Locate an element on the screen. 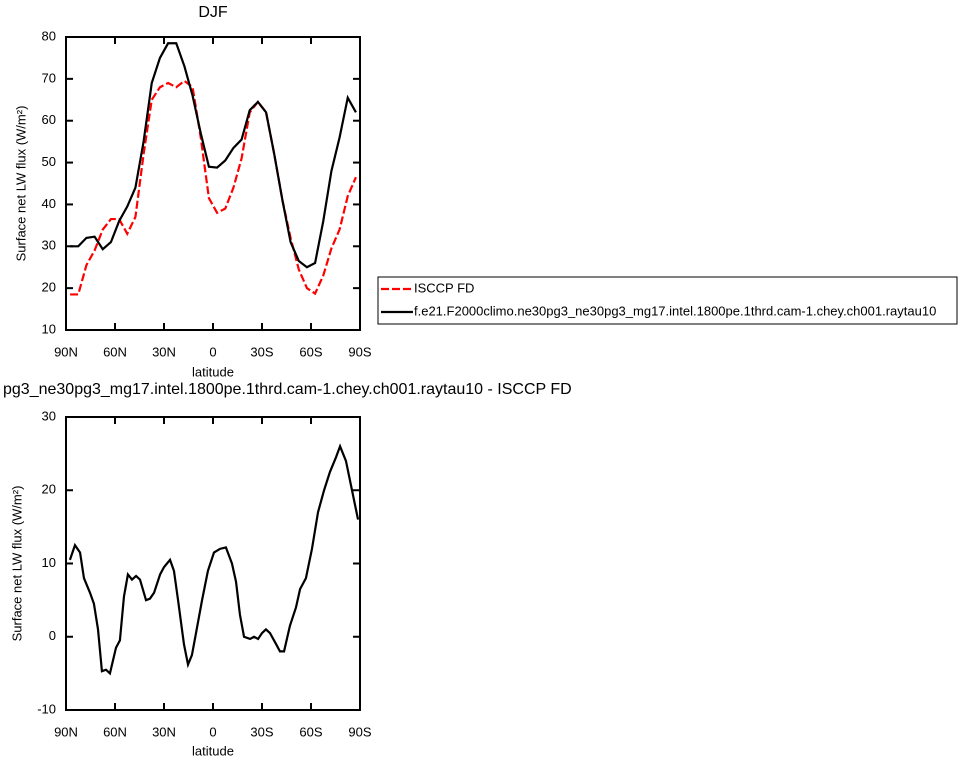 The height and width of the screenshot is (763, 962). y-tick-label: 60 is located at coordinates (49, 119).